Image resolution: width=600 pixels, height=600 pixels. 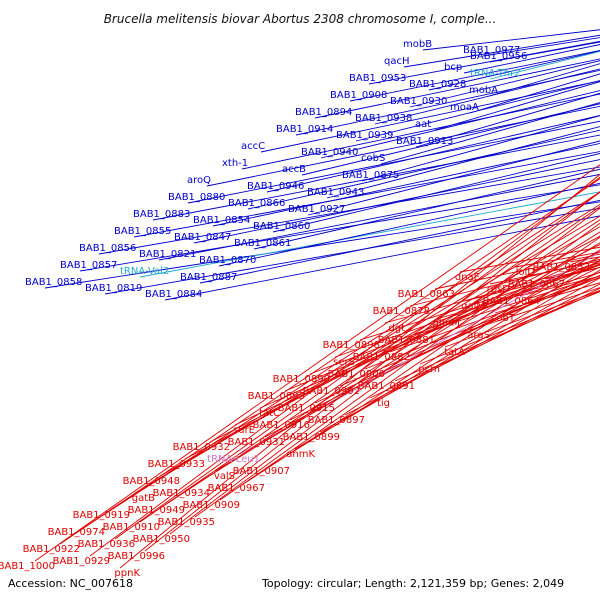 I want to click on gene-label: BAB1_0939, so click(x=364, y=135).